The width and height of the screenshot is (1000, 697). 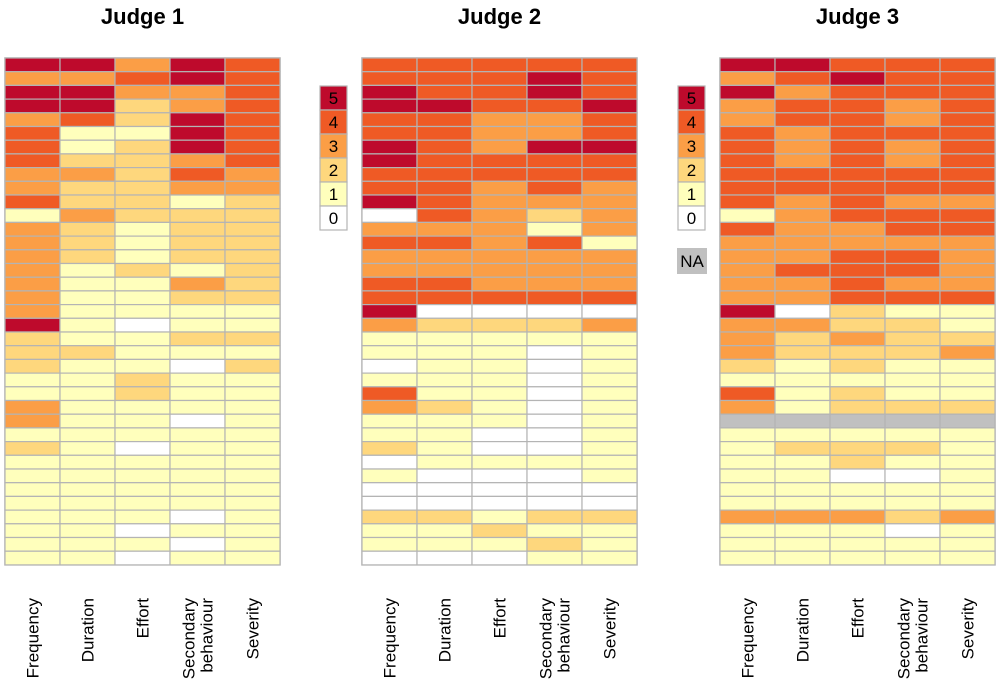 What do you see at coordinates (253, 629) in the screenshot?
I see `column-label-severity: Severity` at bounding box center [253, 629].